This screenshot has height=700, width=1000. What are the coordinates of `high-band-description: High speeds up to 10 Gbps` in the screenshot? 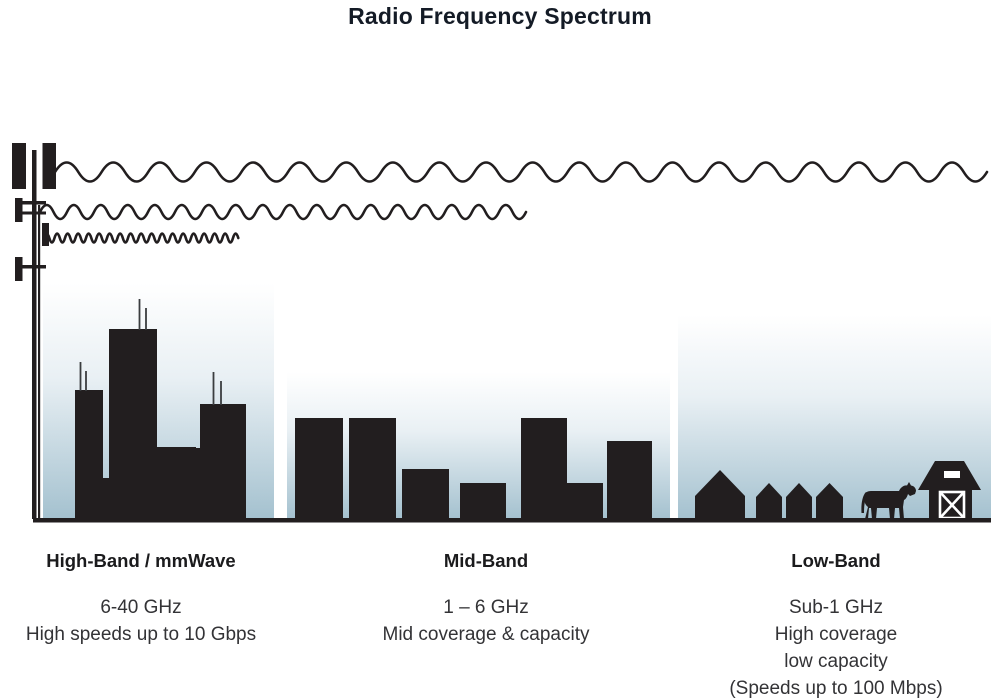 It's located at (141, 634).